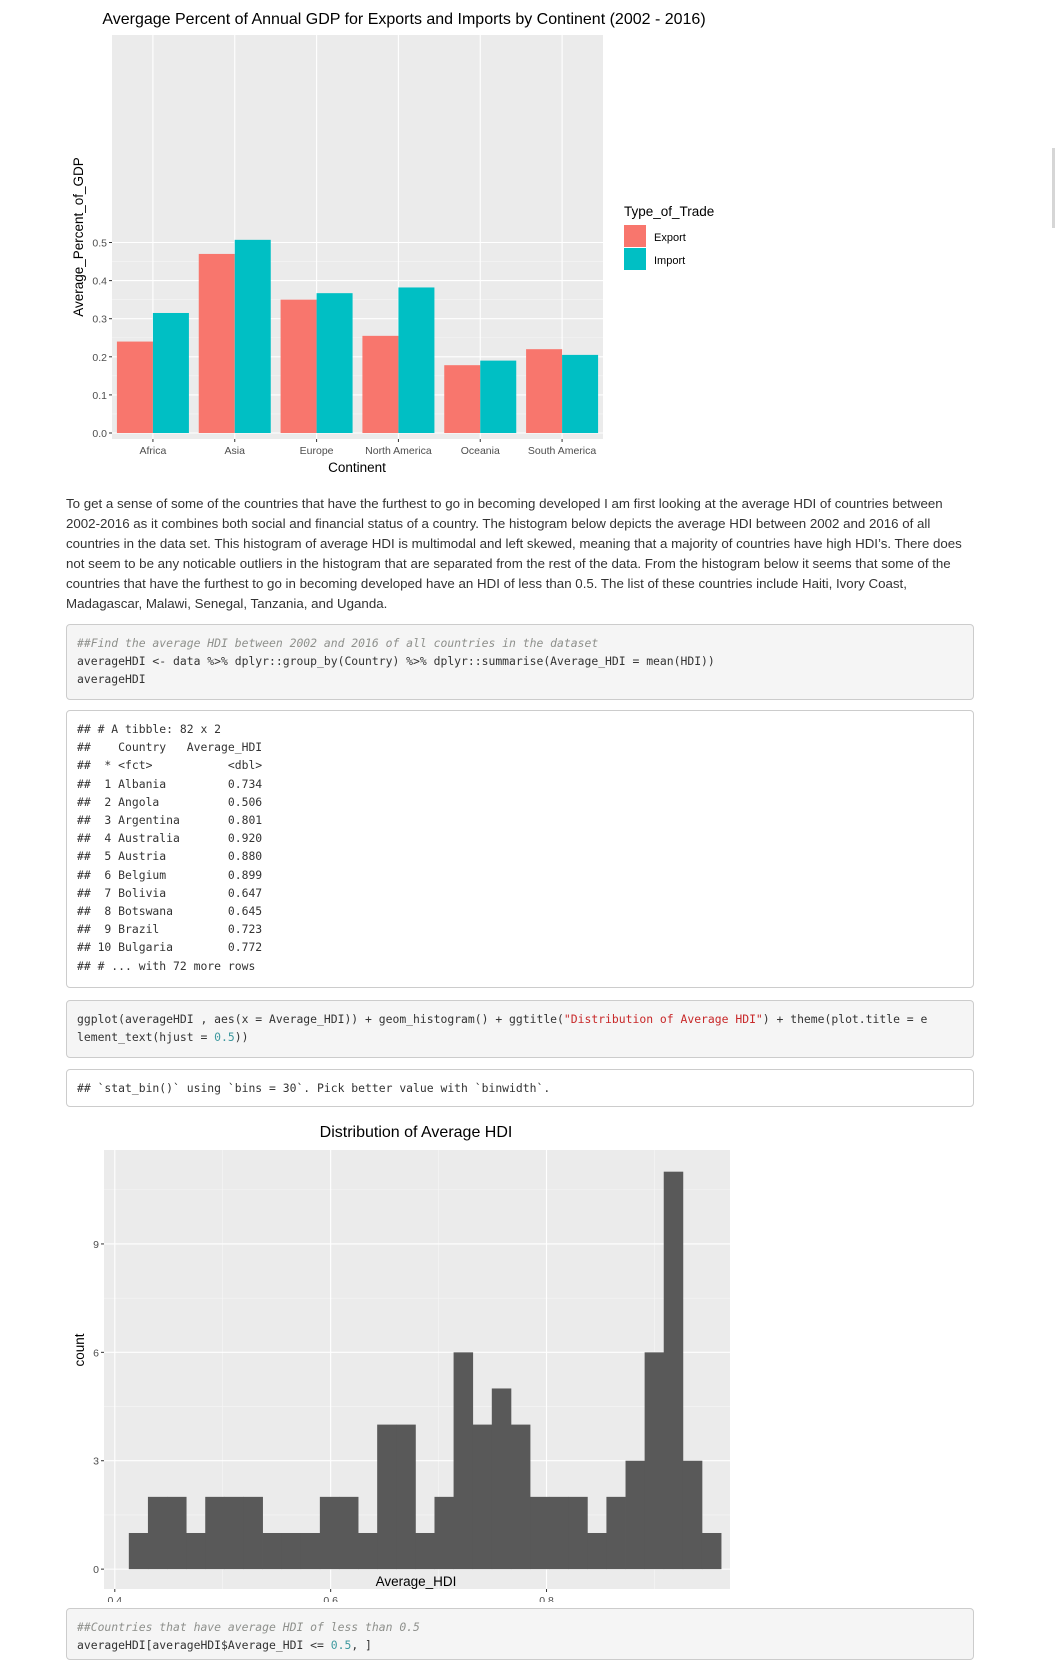 The width and height of the screenshot is (1055, 1668). What do you see at coordinates (224, 1037) in the screenshot?
I see `code2-number: 0.5` at bounding box center [224, 1037].